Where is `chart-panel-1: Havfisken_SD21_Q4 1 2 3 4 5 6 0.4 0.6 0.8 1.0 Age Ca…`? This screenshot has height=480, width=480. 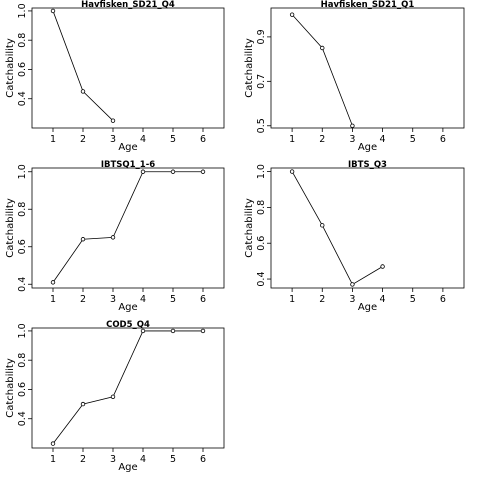 chart-panel-1: Havfisken_SD21_Q4 1 2 3 4 5 6 0.4 0.6 0.8 1.0 Age Ca… is located at coordinates (115, 76).